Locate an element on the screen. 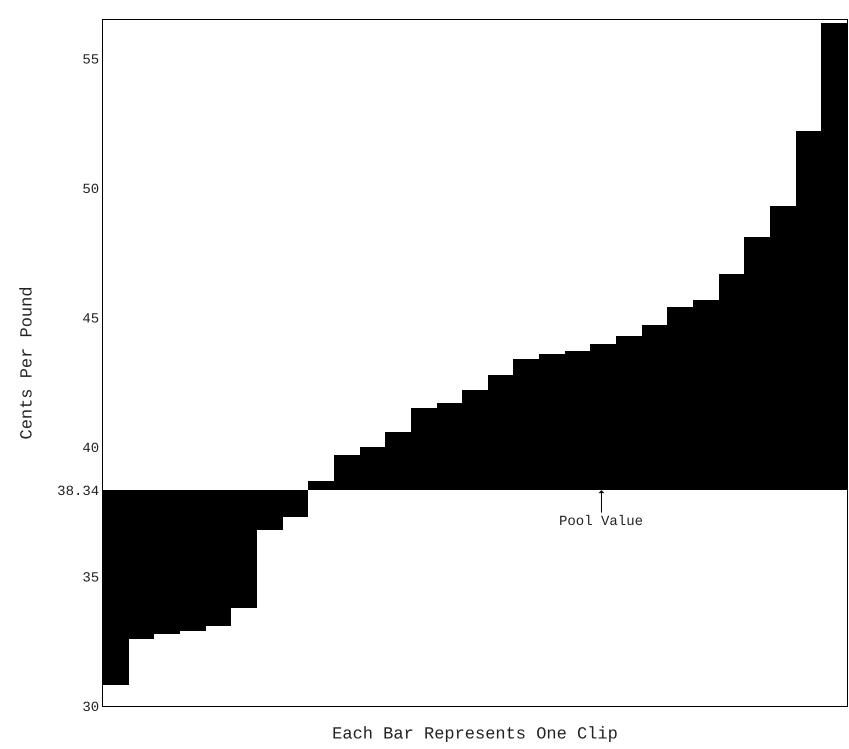 The height and width of the screenshot is (749, 849). y-tick-label: 38.34 is located at coordinates (78, 492).